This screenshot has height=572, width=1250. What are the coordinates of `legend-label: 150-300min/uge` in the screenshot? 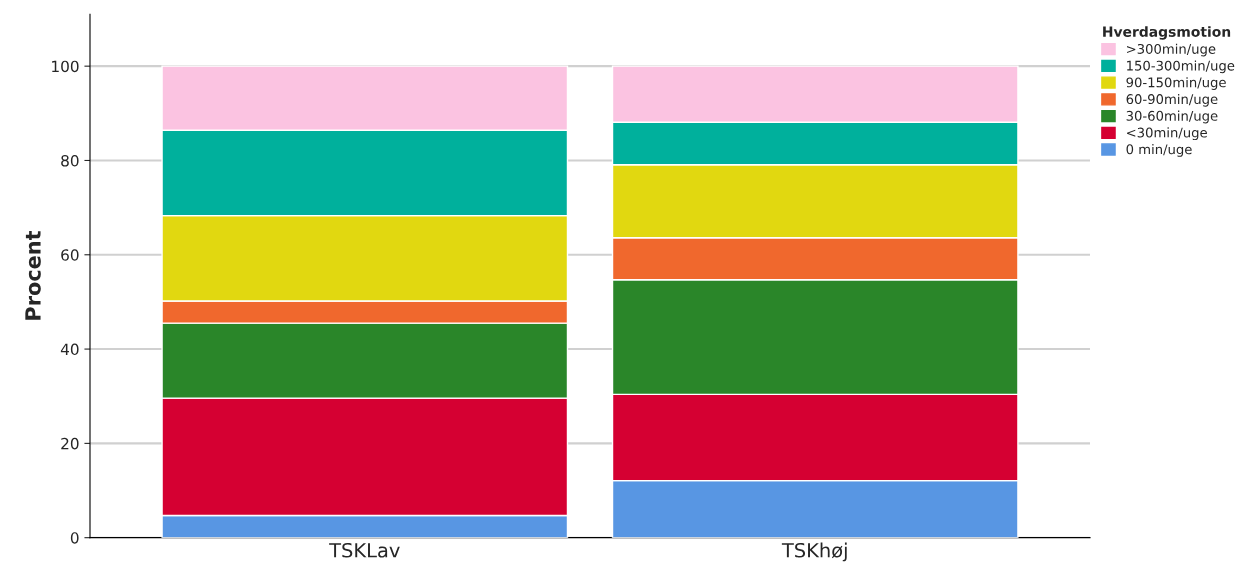 It's located at (1181, 67).